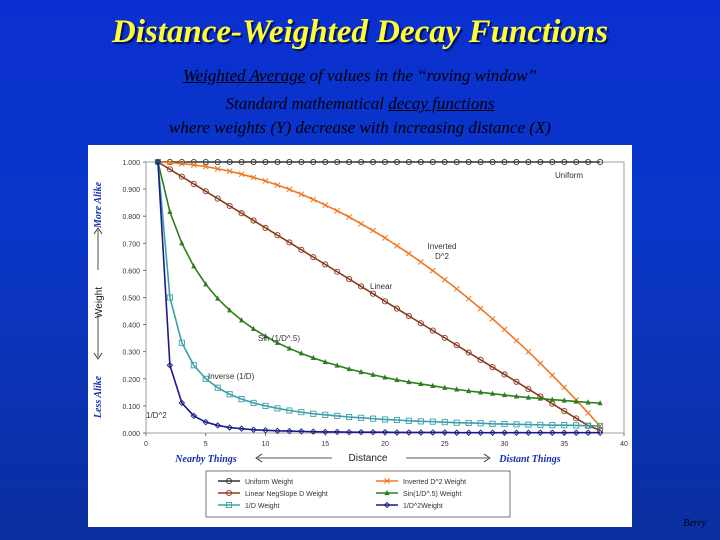  I want to click on legend-entry-label: Inverted D^2 Weight, so click(434, 482).